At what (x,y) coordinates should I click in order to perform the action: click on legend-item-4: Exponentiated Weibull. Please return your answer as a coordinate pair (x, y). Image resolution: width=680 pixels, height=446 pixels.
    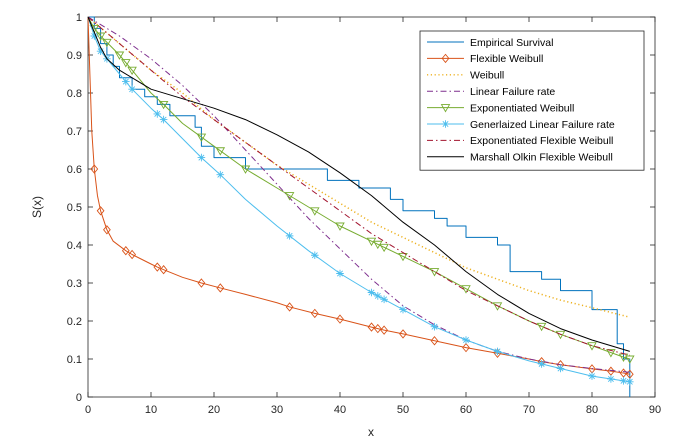
    Looking at the image, I should click on (500, 108).